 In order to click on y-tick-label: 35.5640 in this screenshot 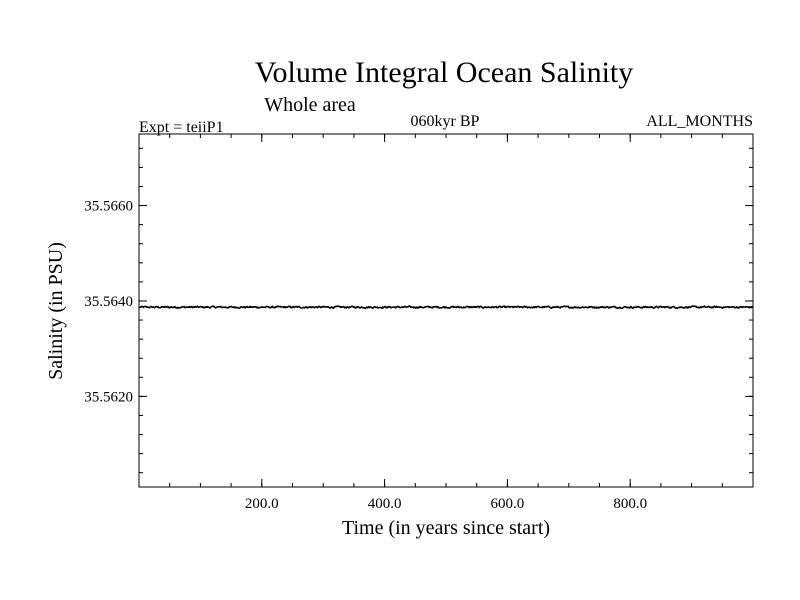, I will do `click(108, 302)`.